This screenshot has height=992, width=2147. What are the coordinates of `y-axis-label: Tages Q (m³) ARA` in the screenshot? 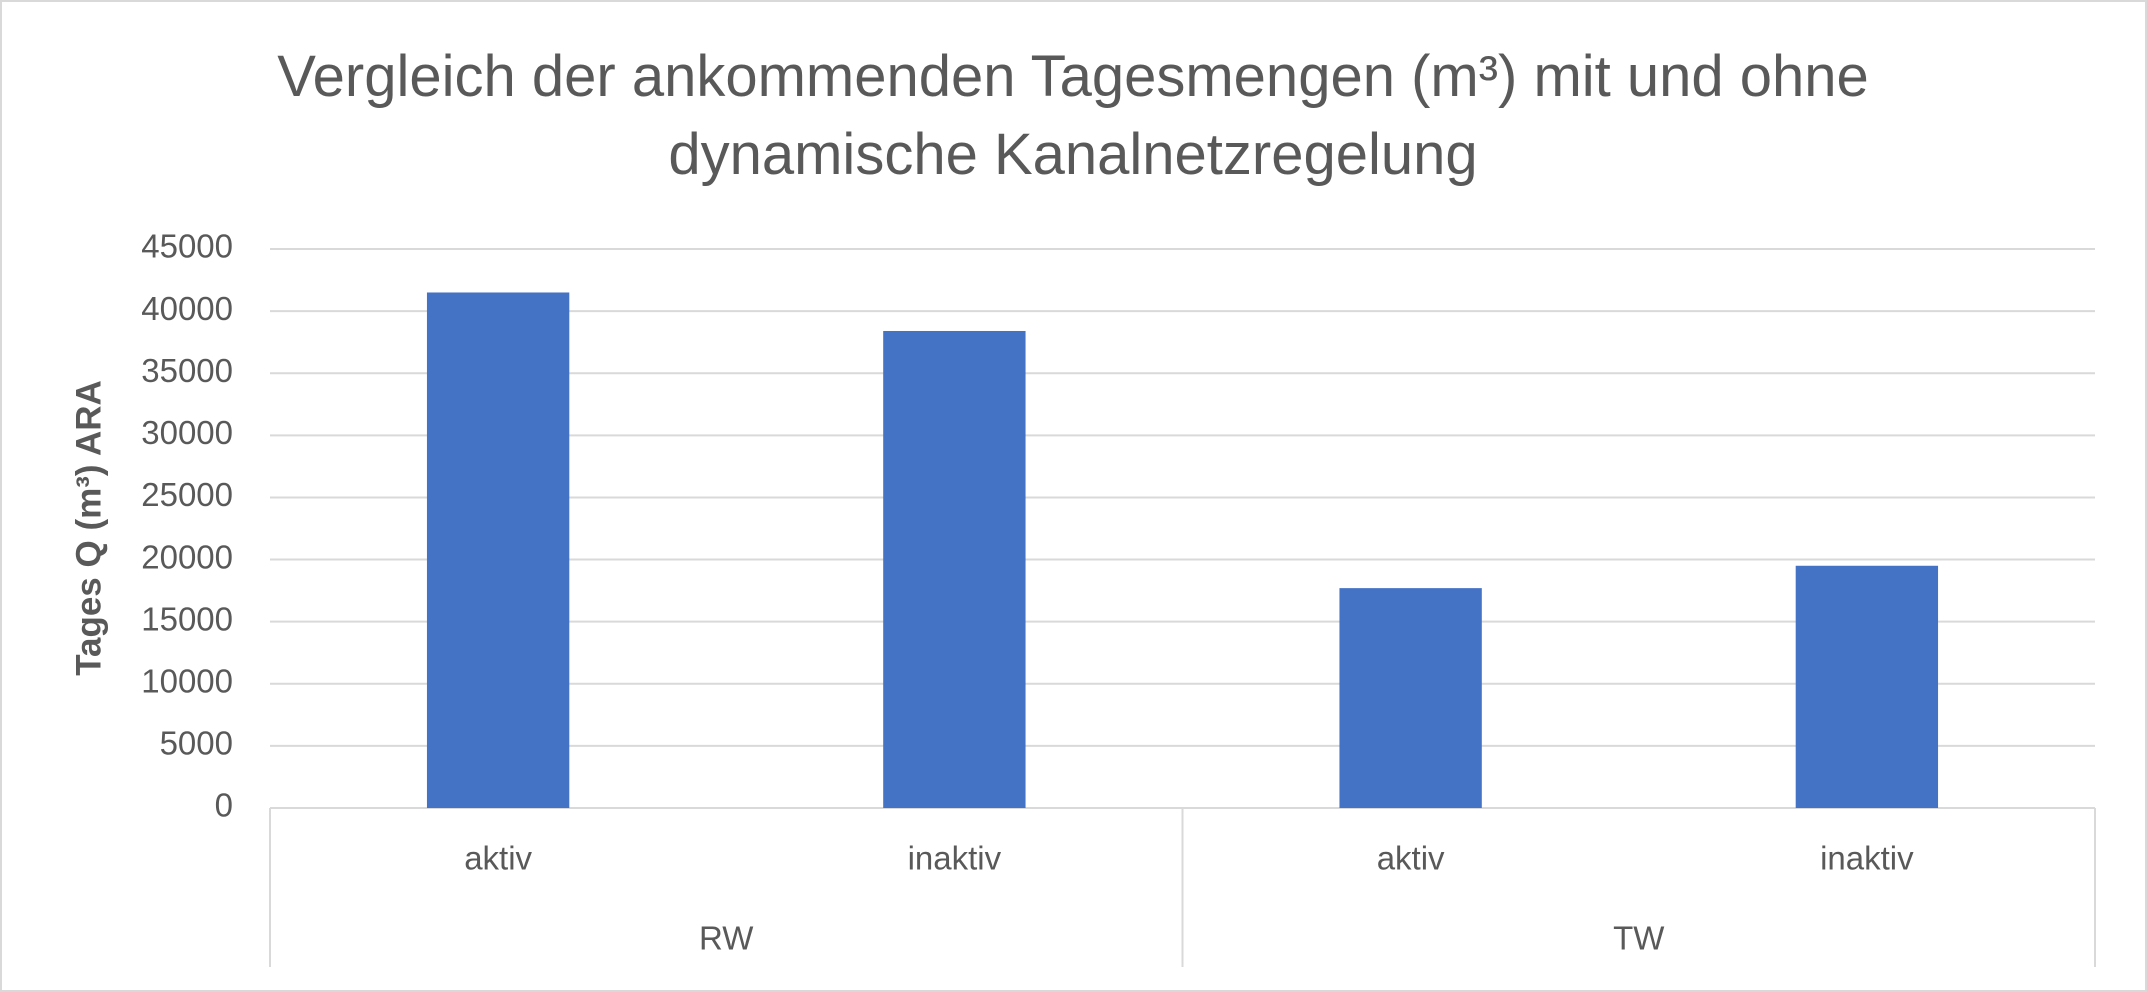 It's located at (88, 528).